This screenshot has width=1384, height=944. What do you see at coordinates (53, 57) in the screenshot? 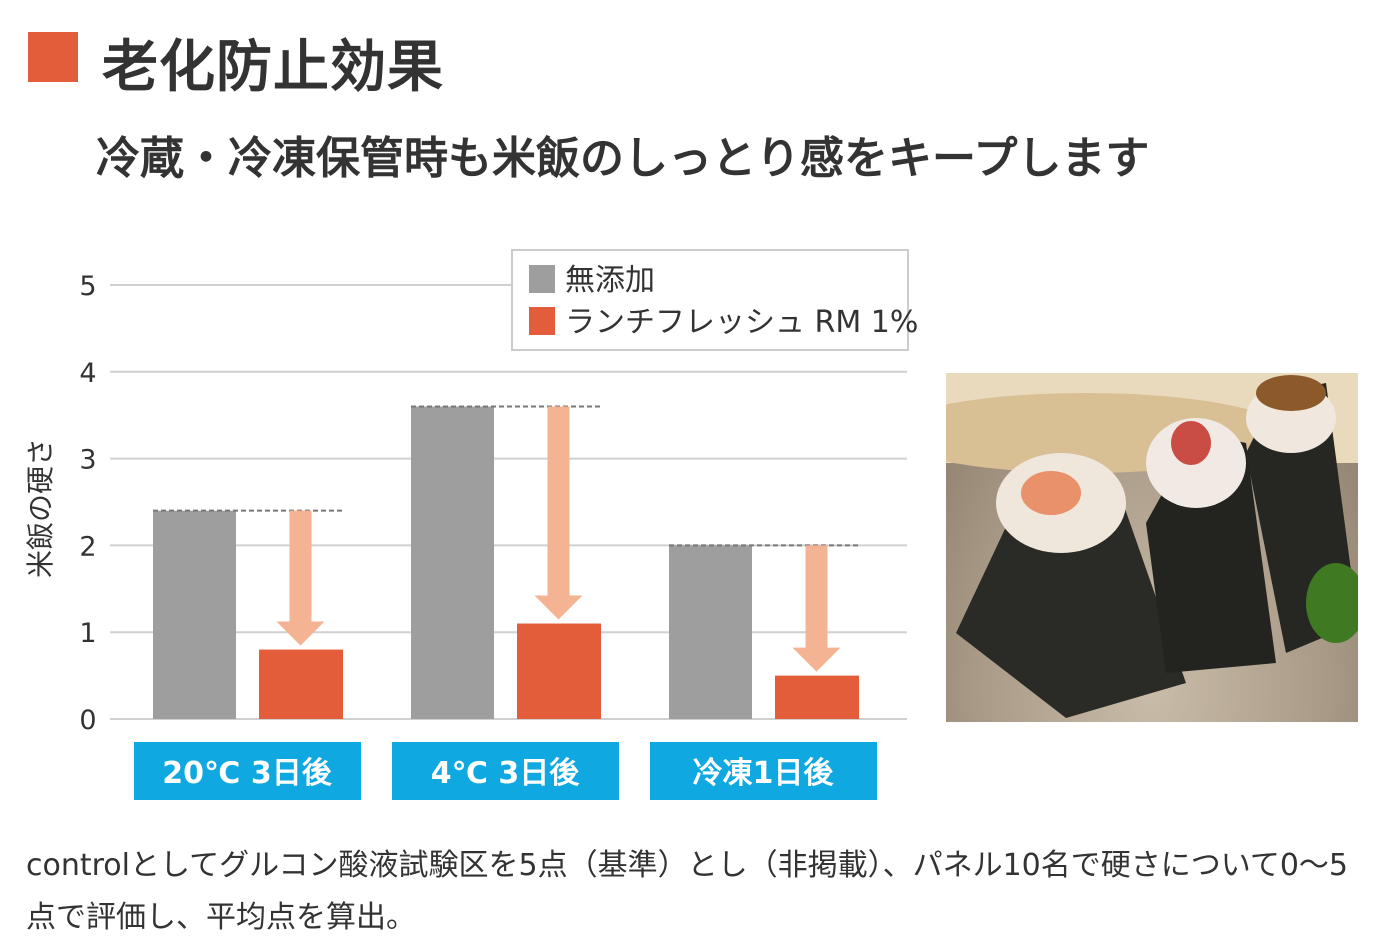
I see `title-square-icon` at bounding box center [53, 57].